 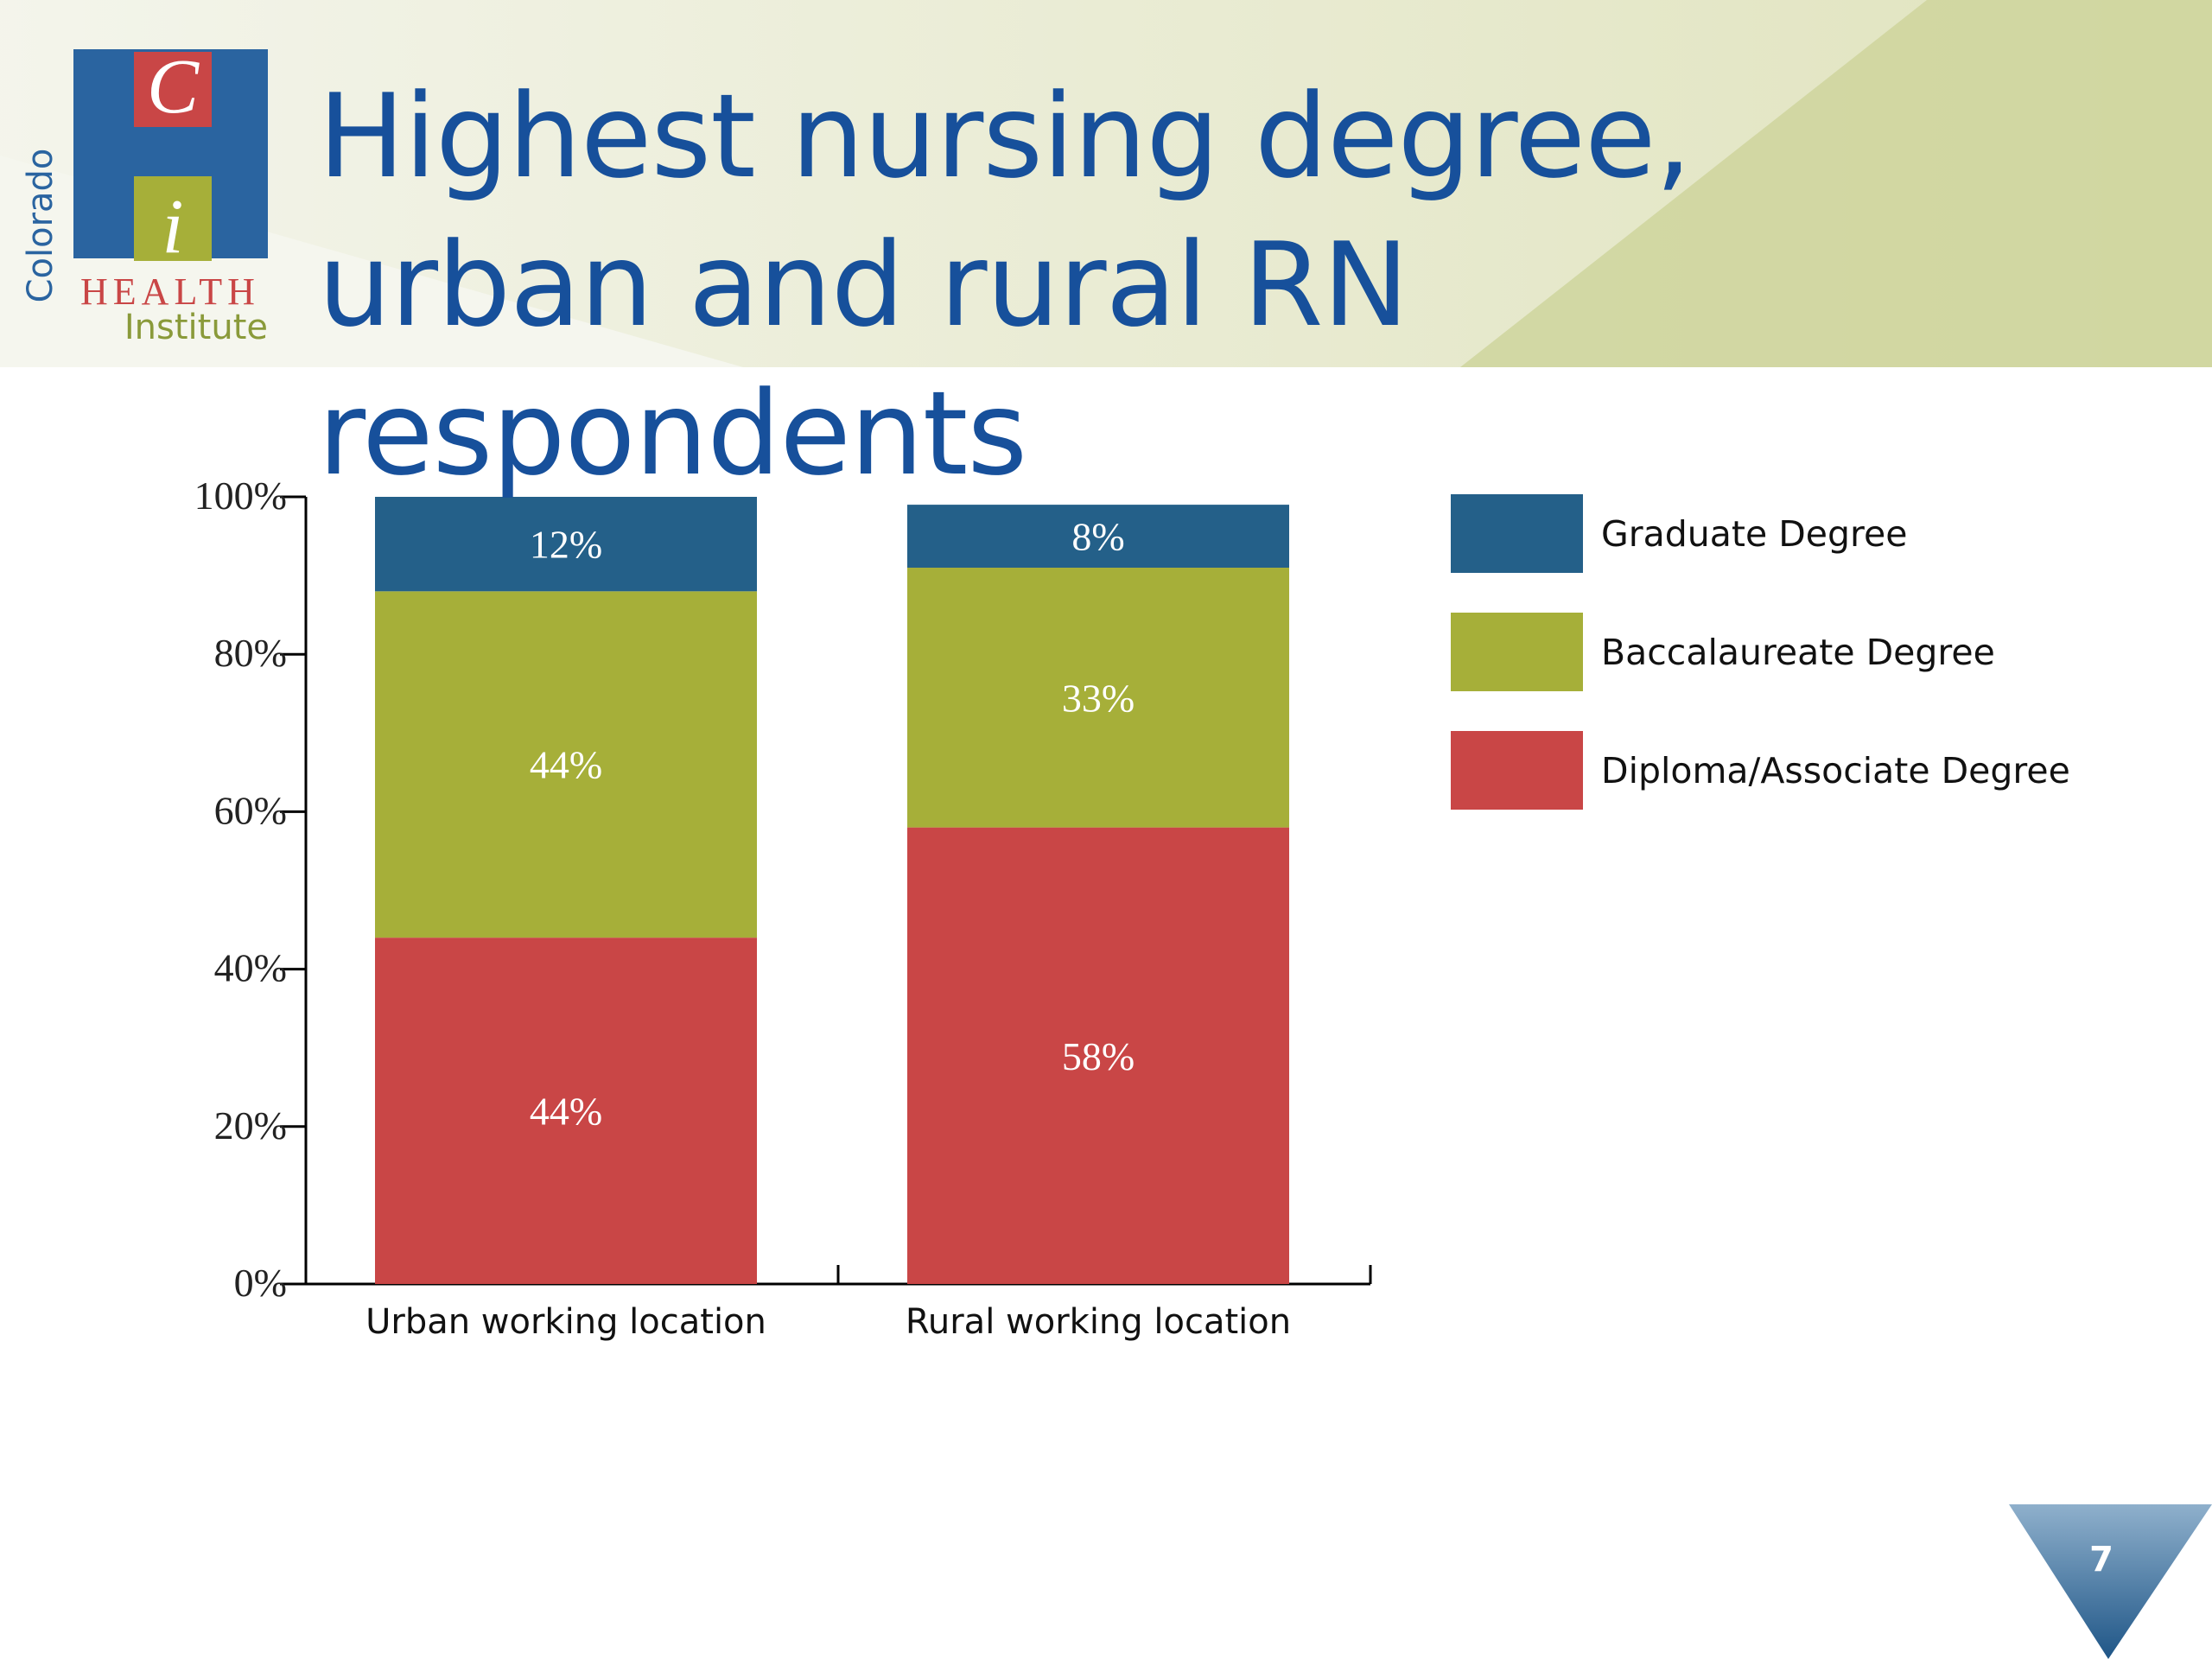 I want to click on value-label: 8%, so click(x=1097, y=537).